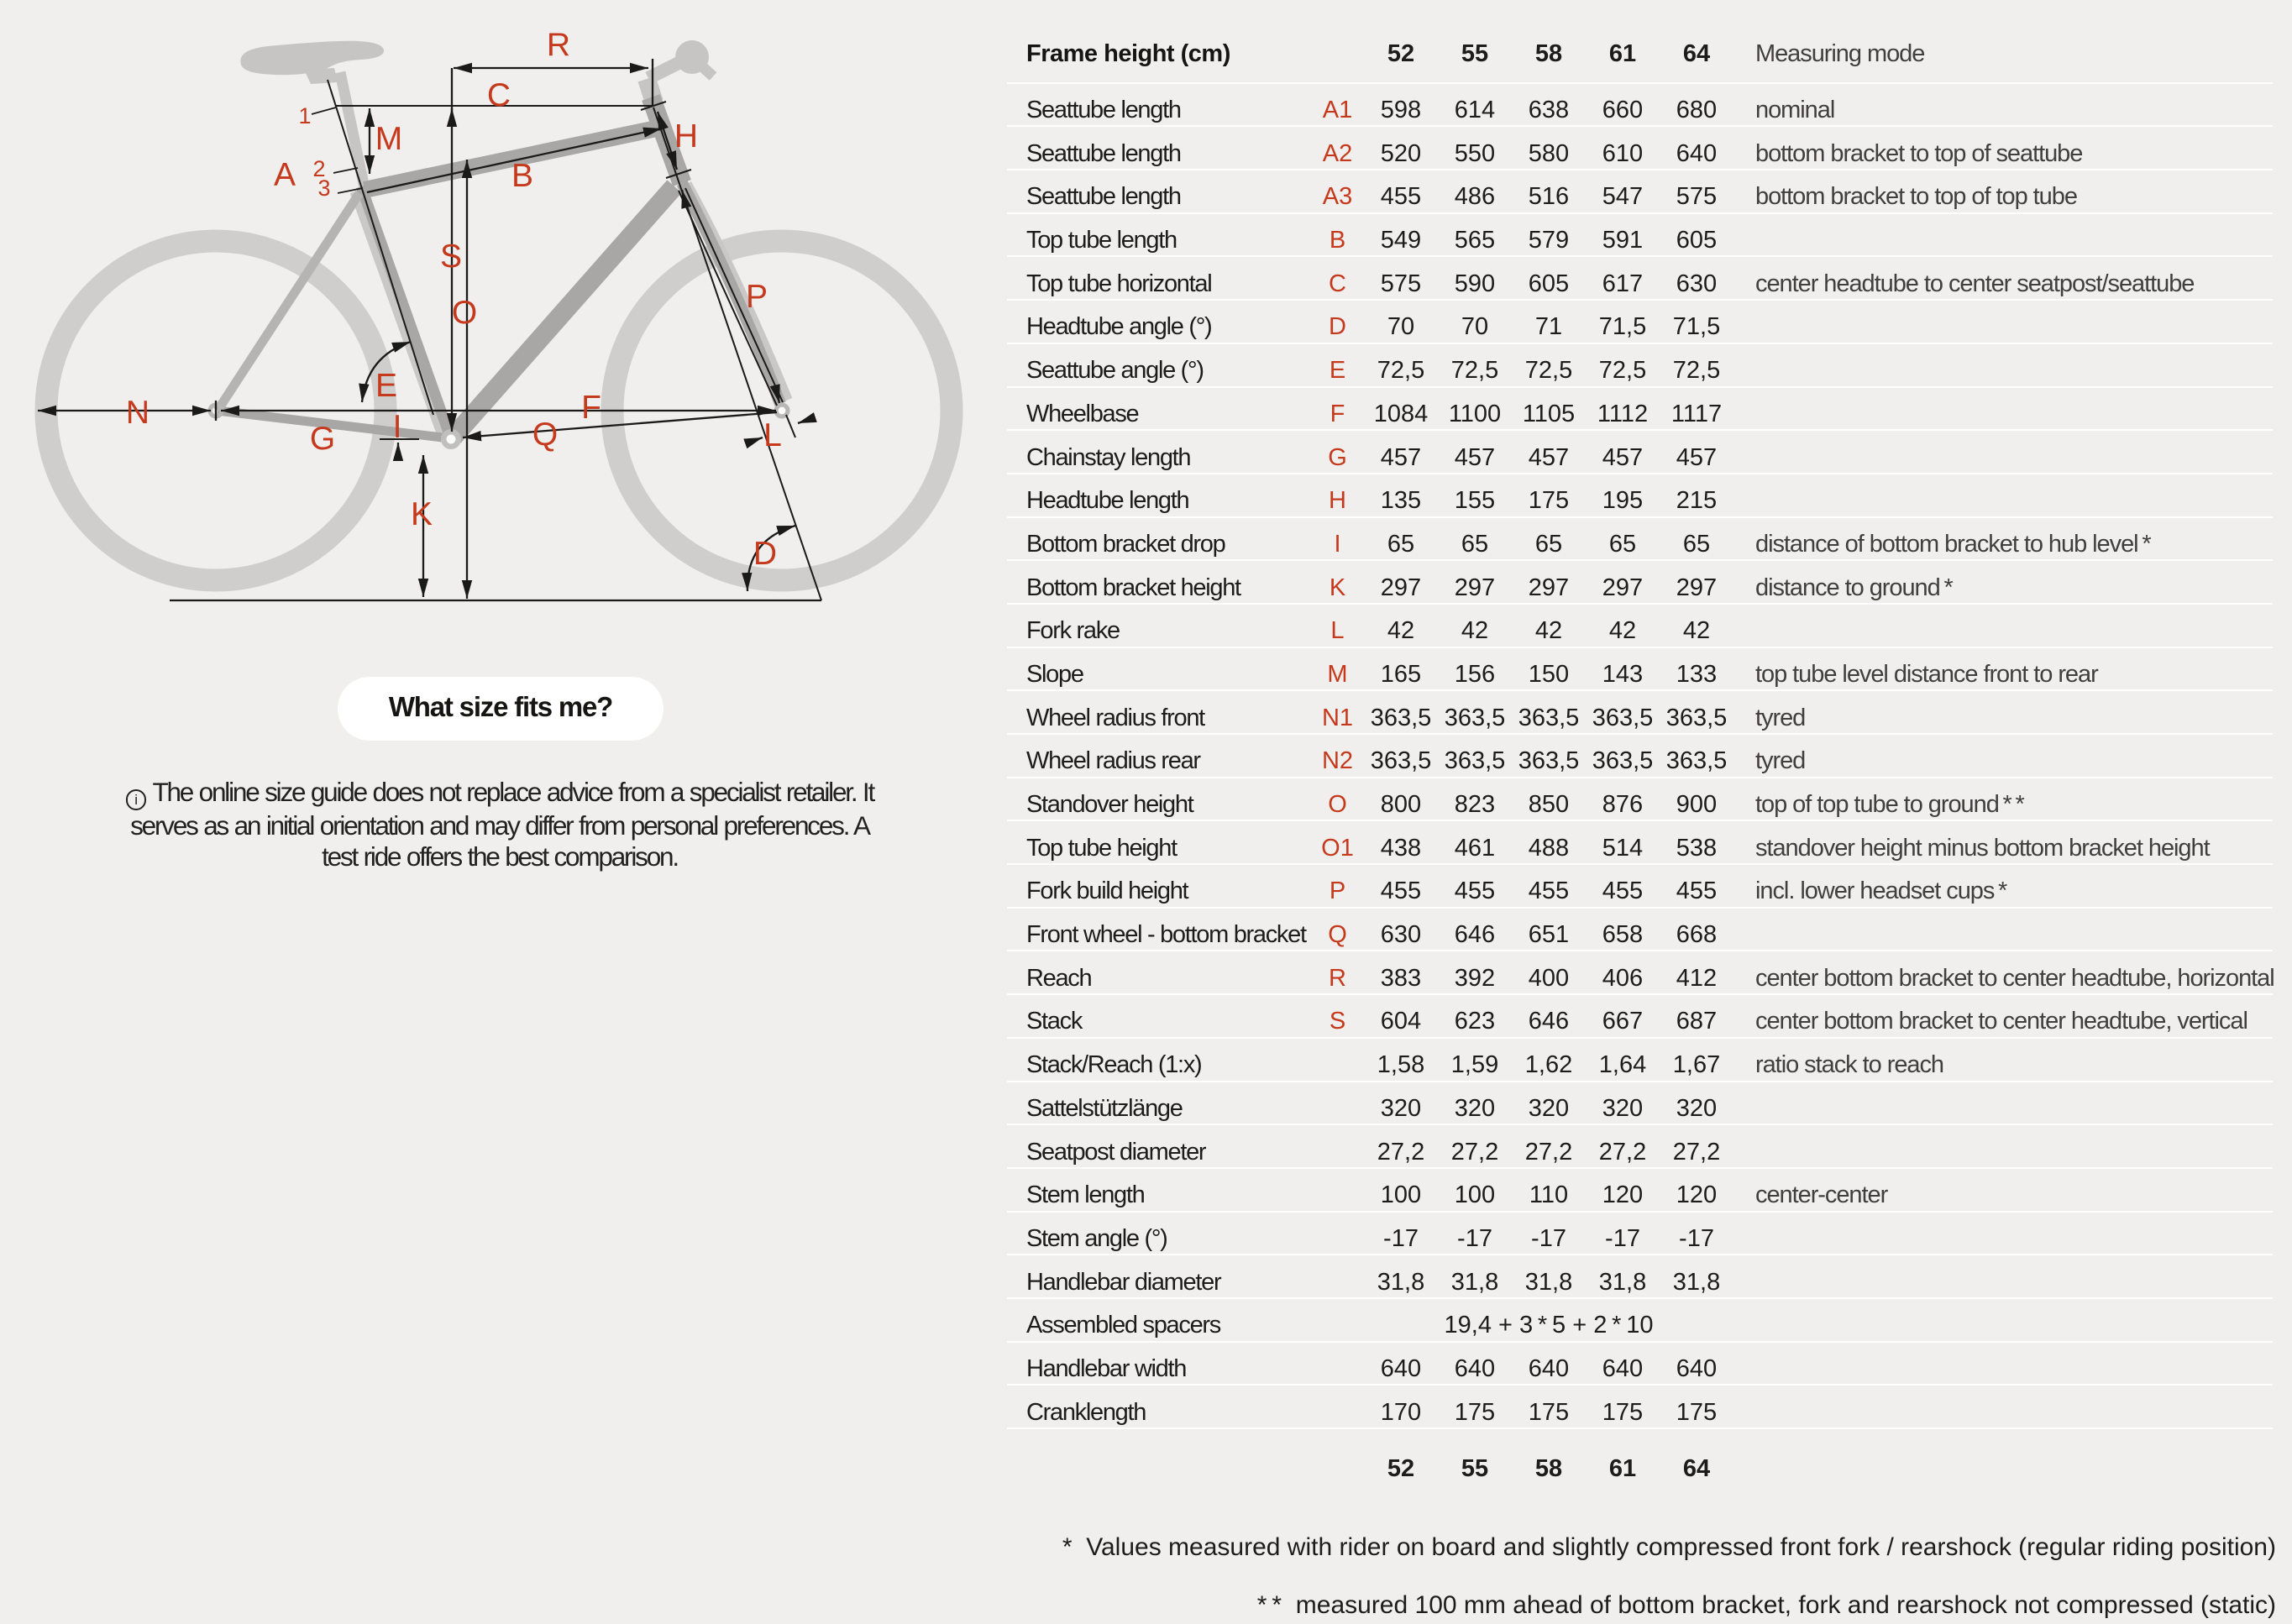  What do you see at coordinates (304, 116) in the screenshot?
I see `svg-text: 1` at bounding box center [304, 116].